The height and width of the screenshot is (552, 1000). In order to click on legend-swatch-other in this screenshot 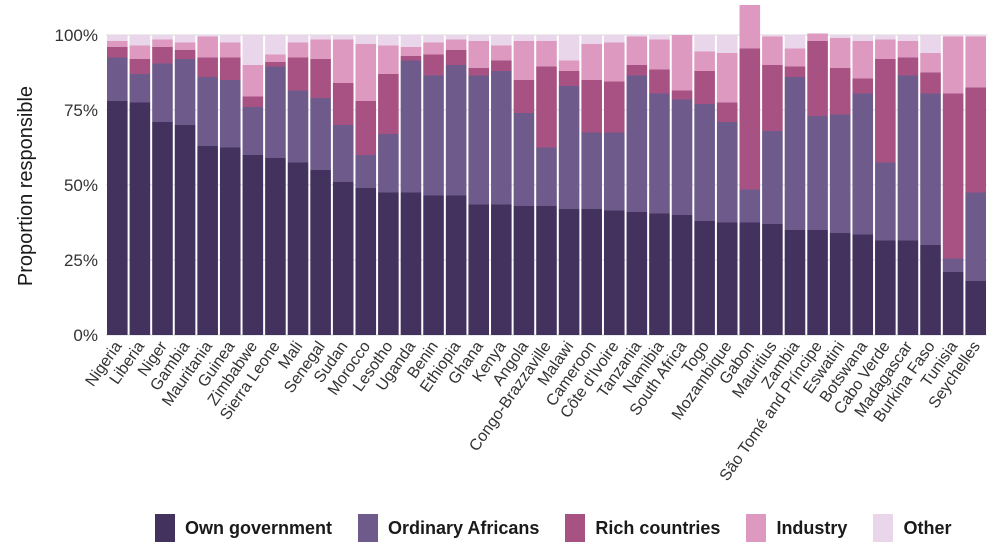, I will do `click(883, 528)`.